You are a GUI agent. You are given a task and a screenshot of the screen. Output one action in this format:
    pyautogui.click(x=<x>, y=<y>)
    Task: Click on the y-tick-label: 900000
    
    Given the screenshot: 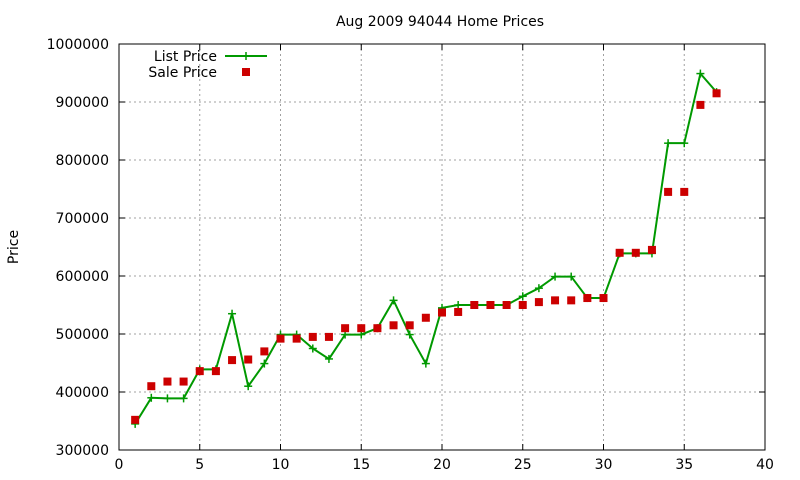 What is the action you would take?
    pyautogui.click(x=82, y=103)
    